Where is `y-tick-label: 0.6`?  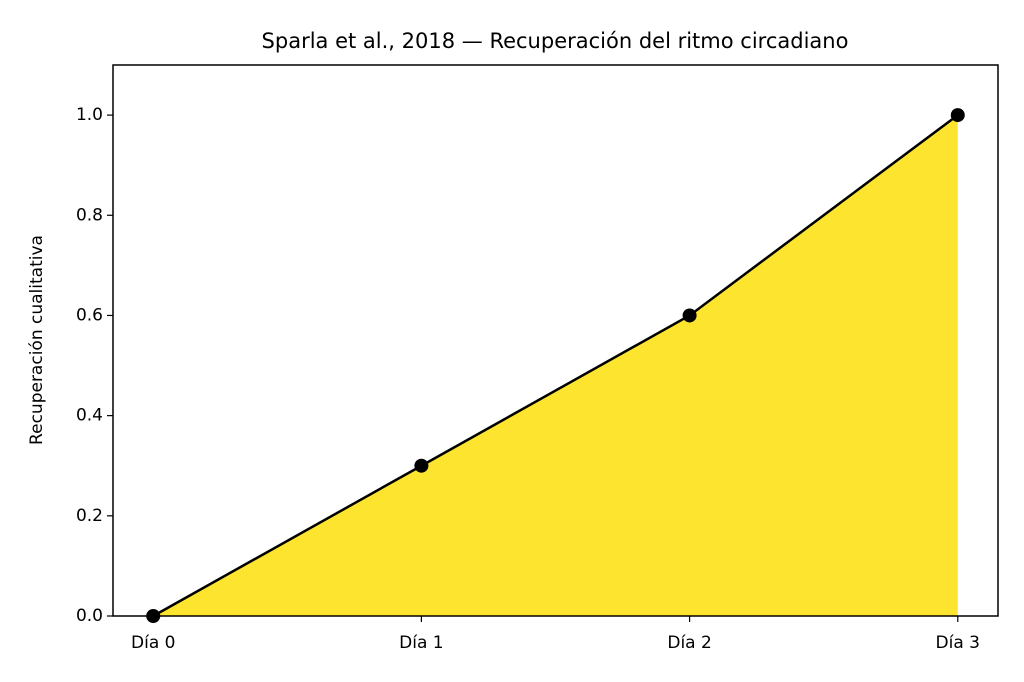 y-tick-label: 0.6 is located at coordinates (89, 315).